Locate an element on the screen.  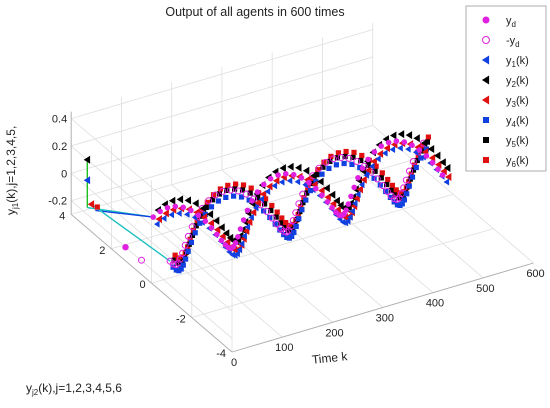
legend-label-sub: 5 is located at coordinates (514, 144).